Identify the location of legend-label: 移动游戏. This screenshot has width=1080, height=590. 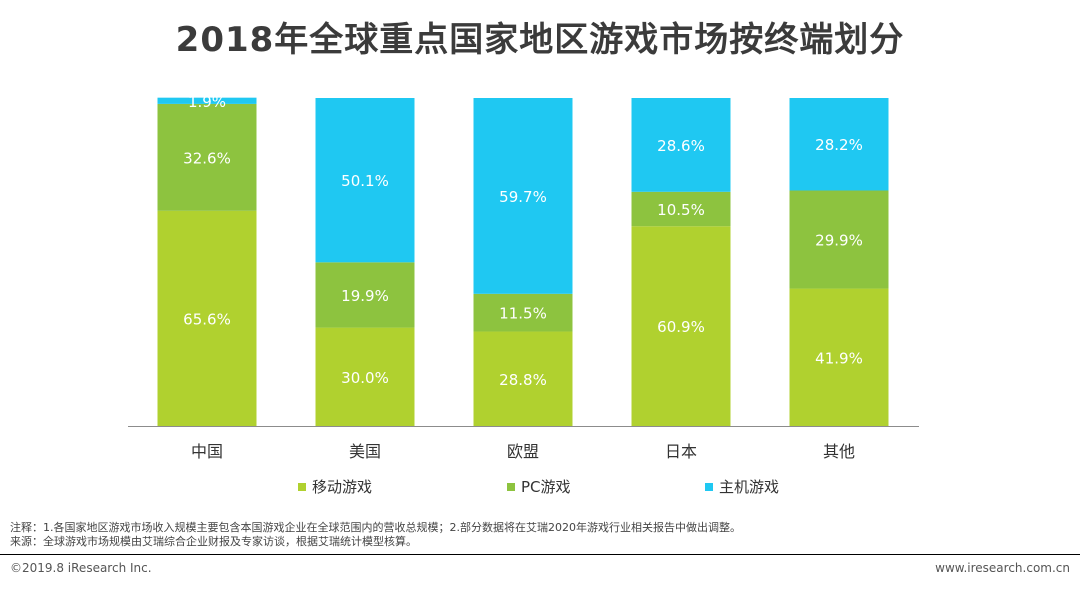
(342, 487).